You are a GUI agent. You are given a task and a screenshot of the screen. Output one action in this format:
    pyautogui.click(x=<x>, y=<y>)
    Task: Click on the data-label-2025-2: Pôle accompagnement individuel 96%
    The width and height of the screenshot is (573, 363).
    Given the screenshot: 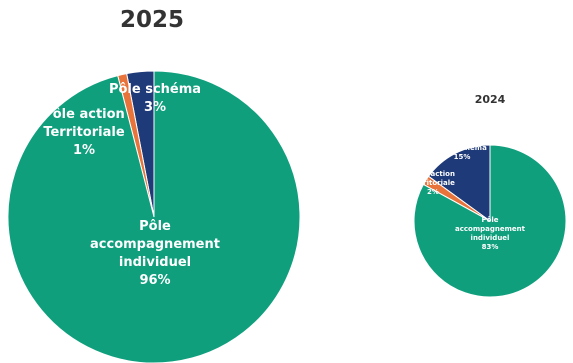 What is the action you would take?
    pyautogui.click(x=155, y=253)
    